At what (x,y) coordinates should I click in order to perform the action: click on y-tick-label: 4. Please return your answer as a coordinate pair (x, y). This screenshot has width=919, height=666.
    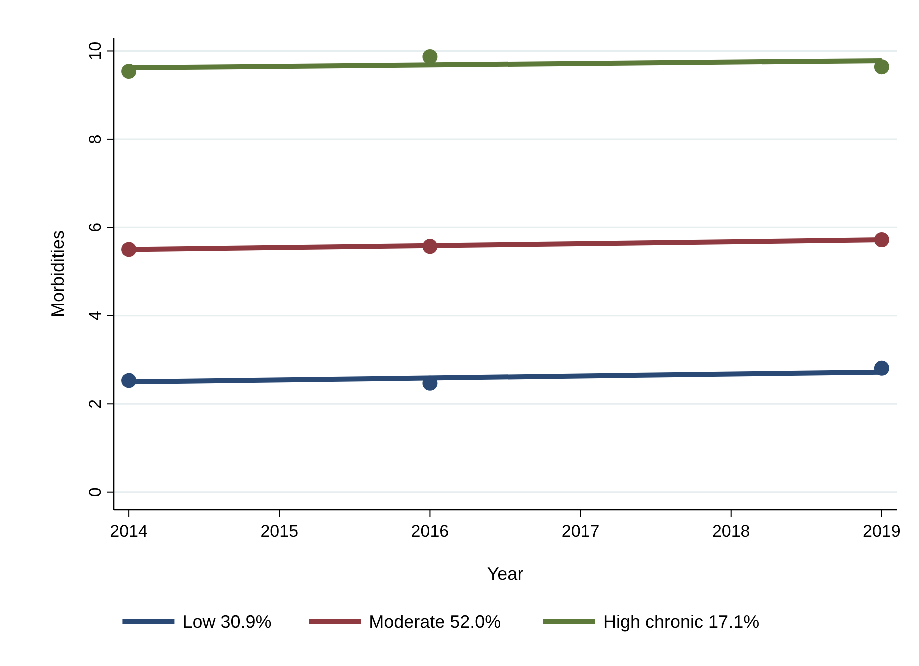
    Looking at the image, I should click on (95, 316).